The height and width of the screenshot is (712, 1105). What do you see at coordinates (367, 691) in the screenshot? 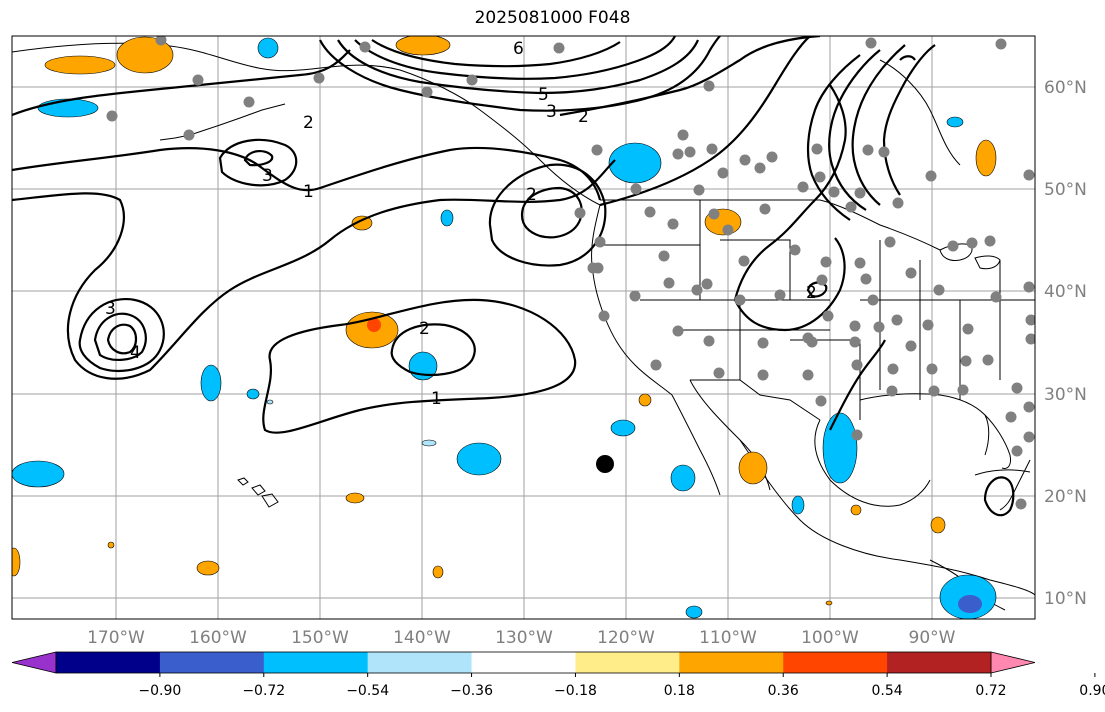
I see `colorbar-tick-label: −0.54` at bounding box center [367, 691].